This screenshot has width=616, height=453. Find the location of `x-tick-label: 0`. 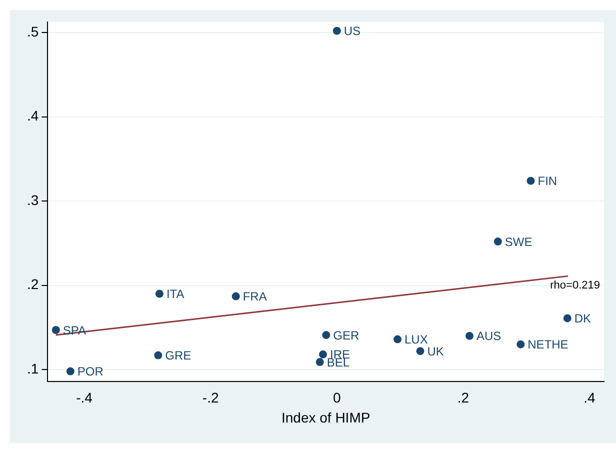

x-tick-label: 0 is located at coordinates (336, 398).